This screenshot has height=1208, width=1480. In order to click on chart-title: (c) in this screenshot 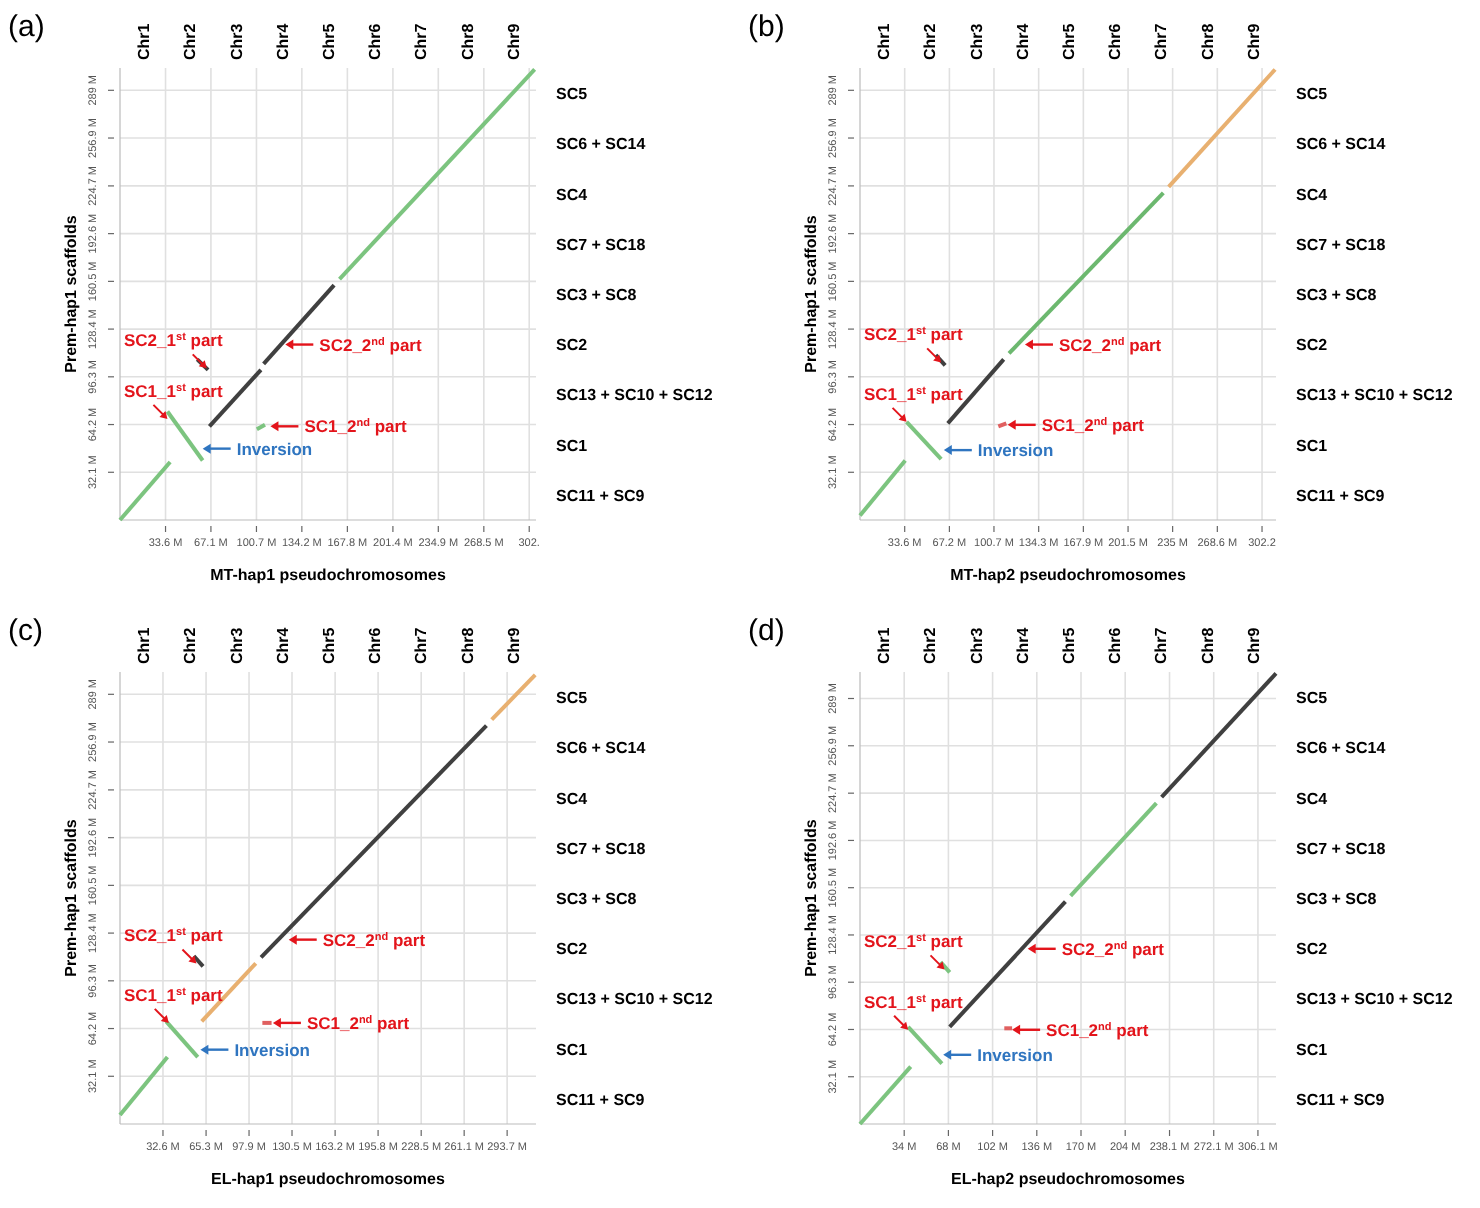, I will do `click(25, 631)`.